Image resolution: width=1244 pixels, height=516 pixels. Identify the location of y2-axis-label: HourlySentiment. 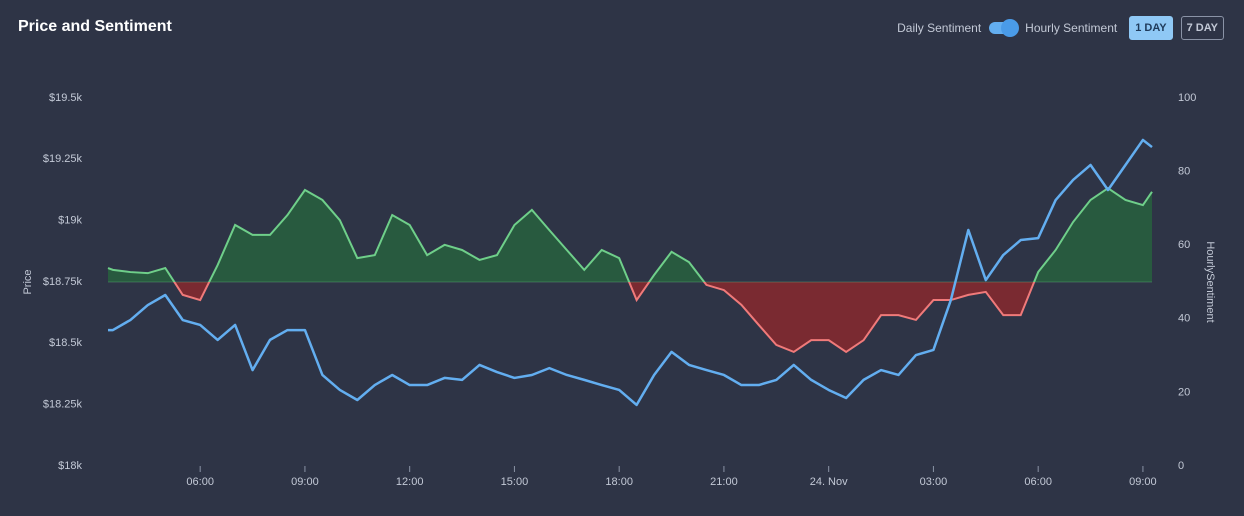
(1210, 281).